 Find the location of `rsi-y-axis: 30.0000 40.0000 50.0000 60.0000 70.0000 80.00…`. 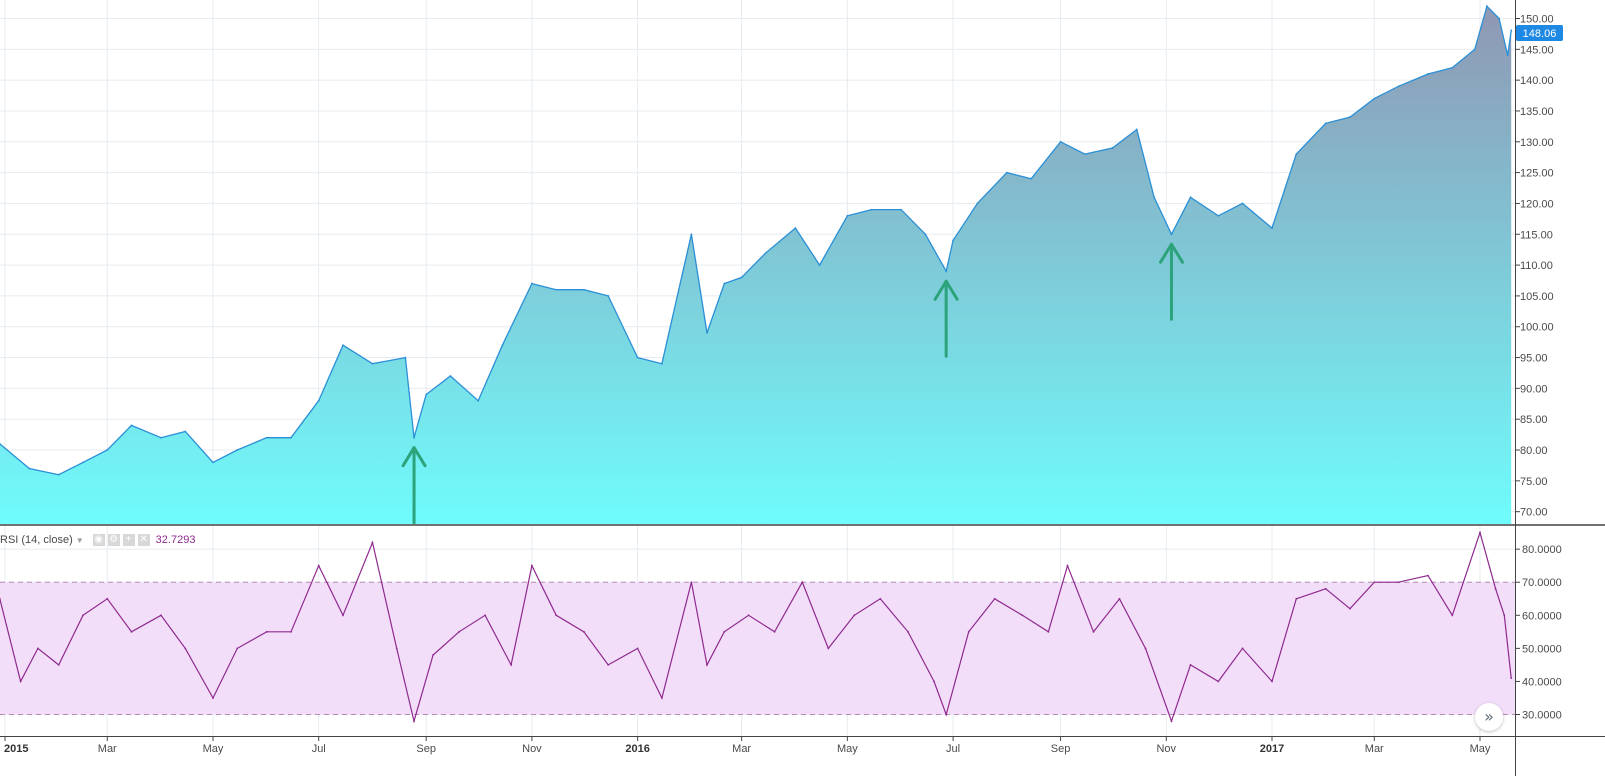

rsi-y-axis: 30.0000 40.0000 50.0000 60.0000 70.0000 80.00… is located at coordinates (1538, 633).